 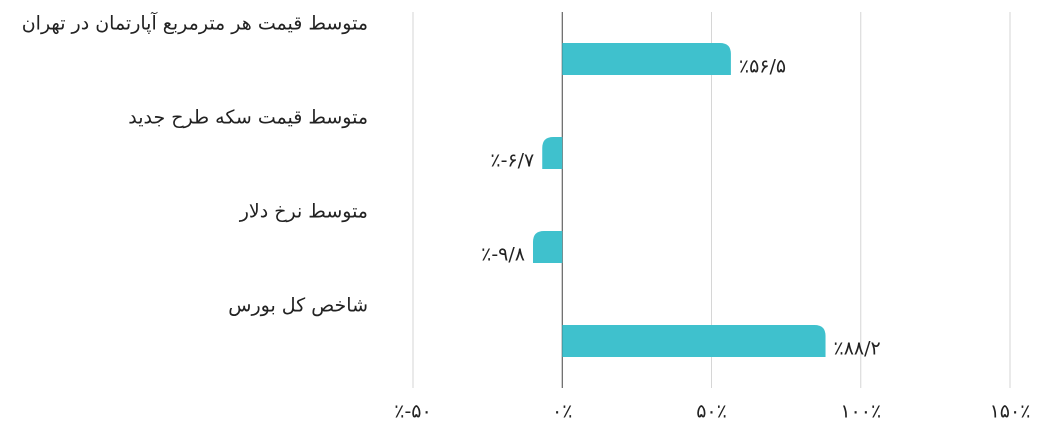 I want to click on x-tick-label: ۱۰۰٪, so click(x=860, y=412).